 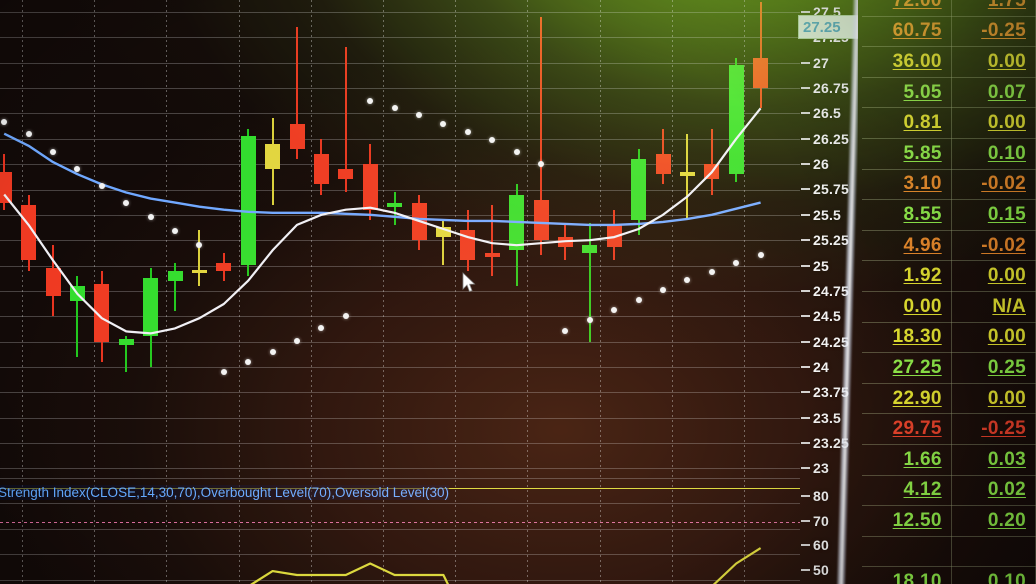 I want to click on quote-change-cell: 0.25, so click(x=993, y=368).